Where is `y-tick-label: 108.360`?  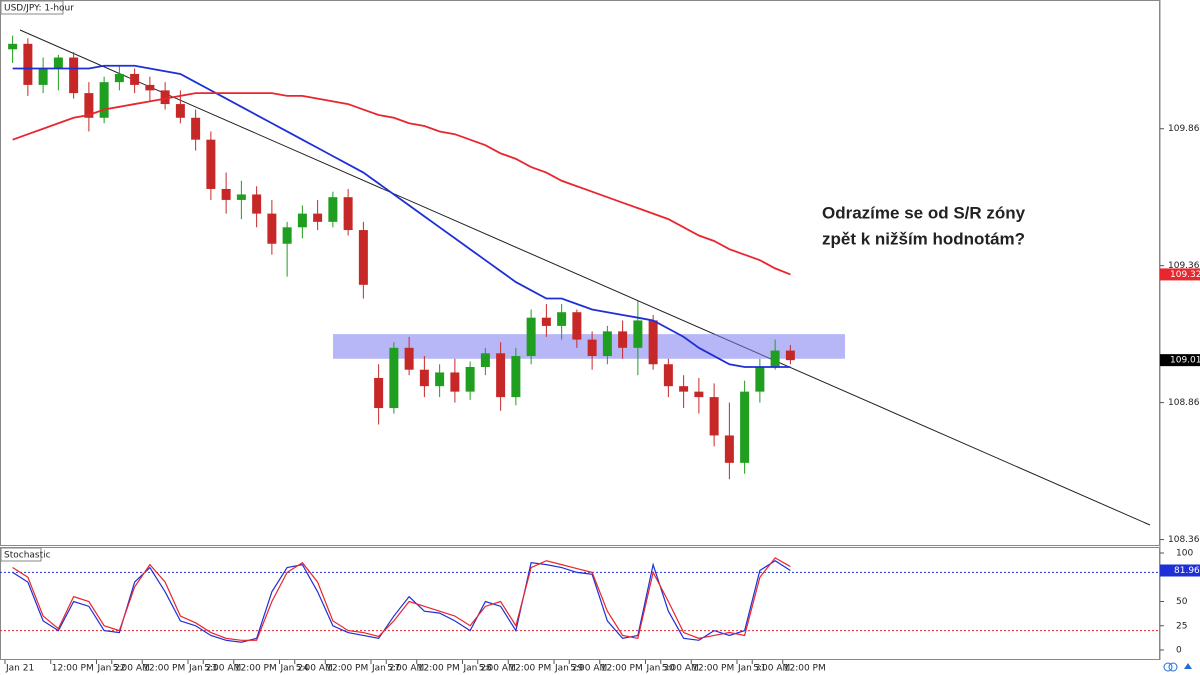
y-tick-label: 108.360 is located at coordinates (1184, 540).